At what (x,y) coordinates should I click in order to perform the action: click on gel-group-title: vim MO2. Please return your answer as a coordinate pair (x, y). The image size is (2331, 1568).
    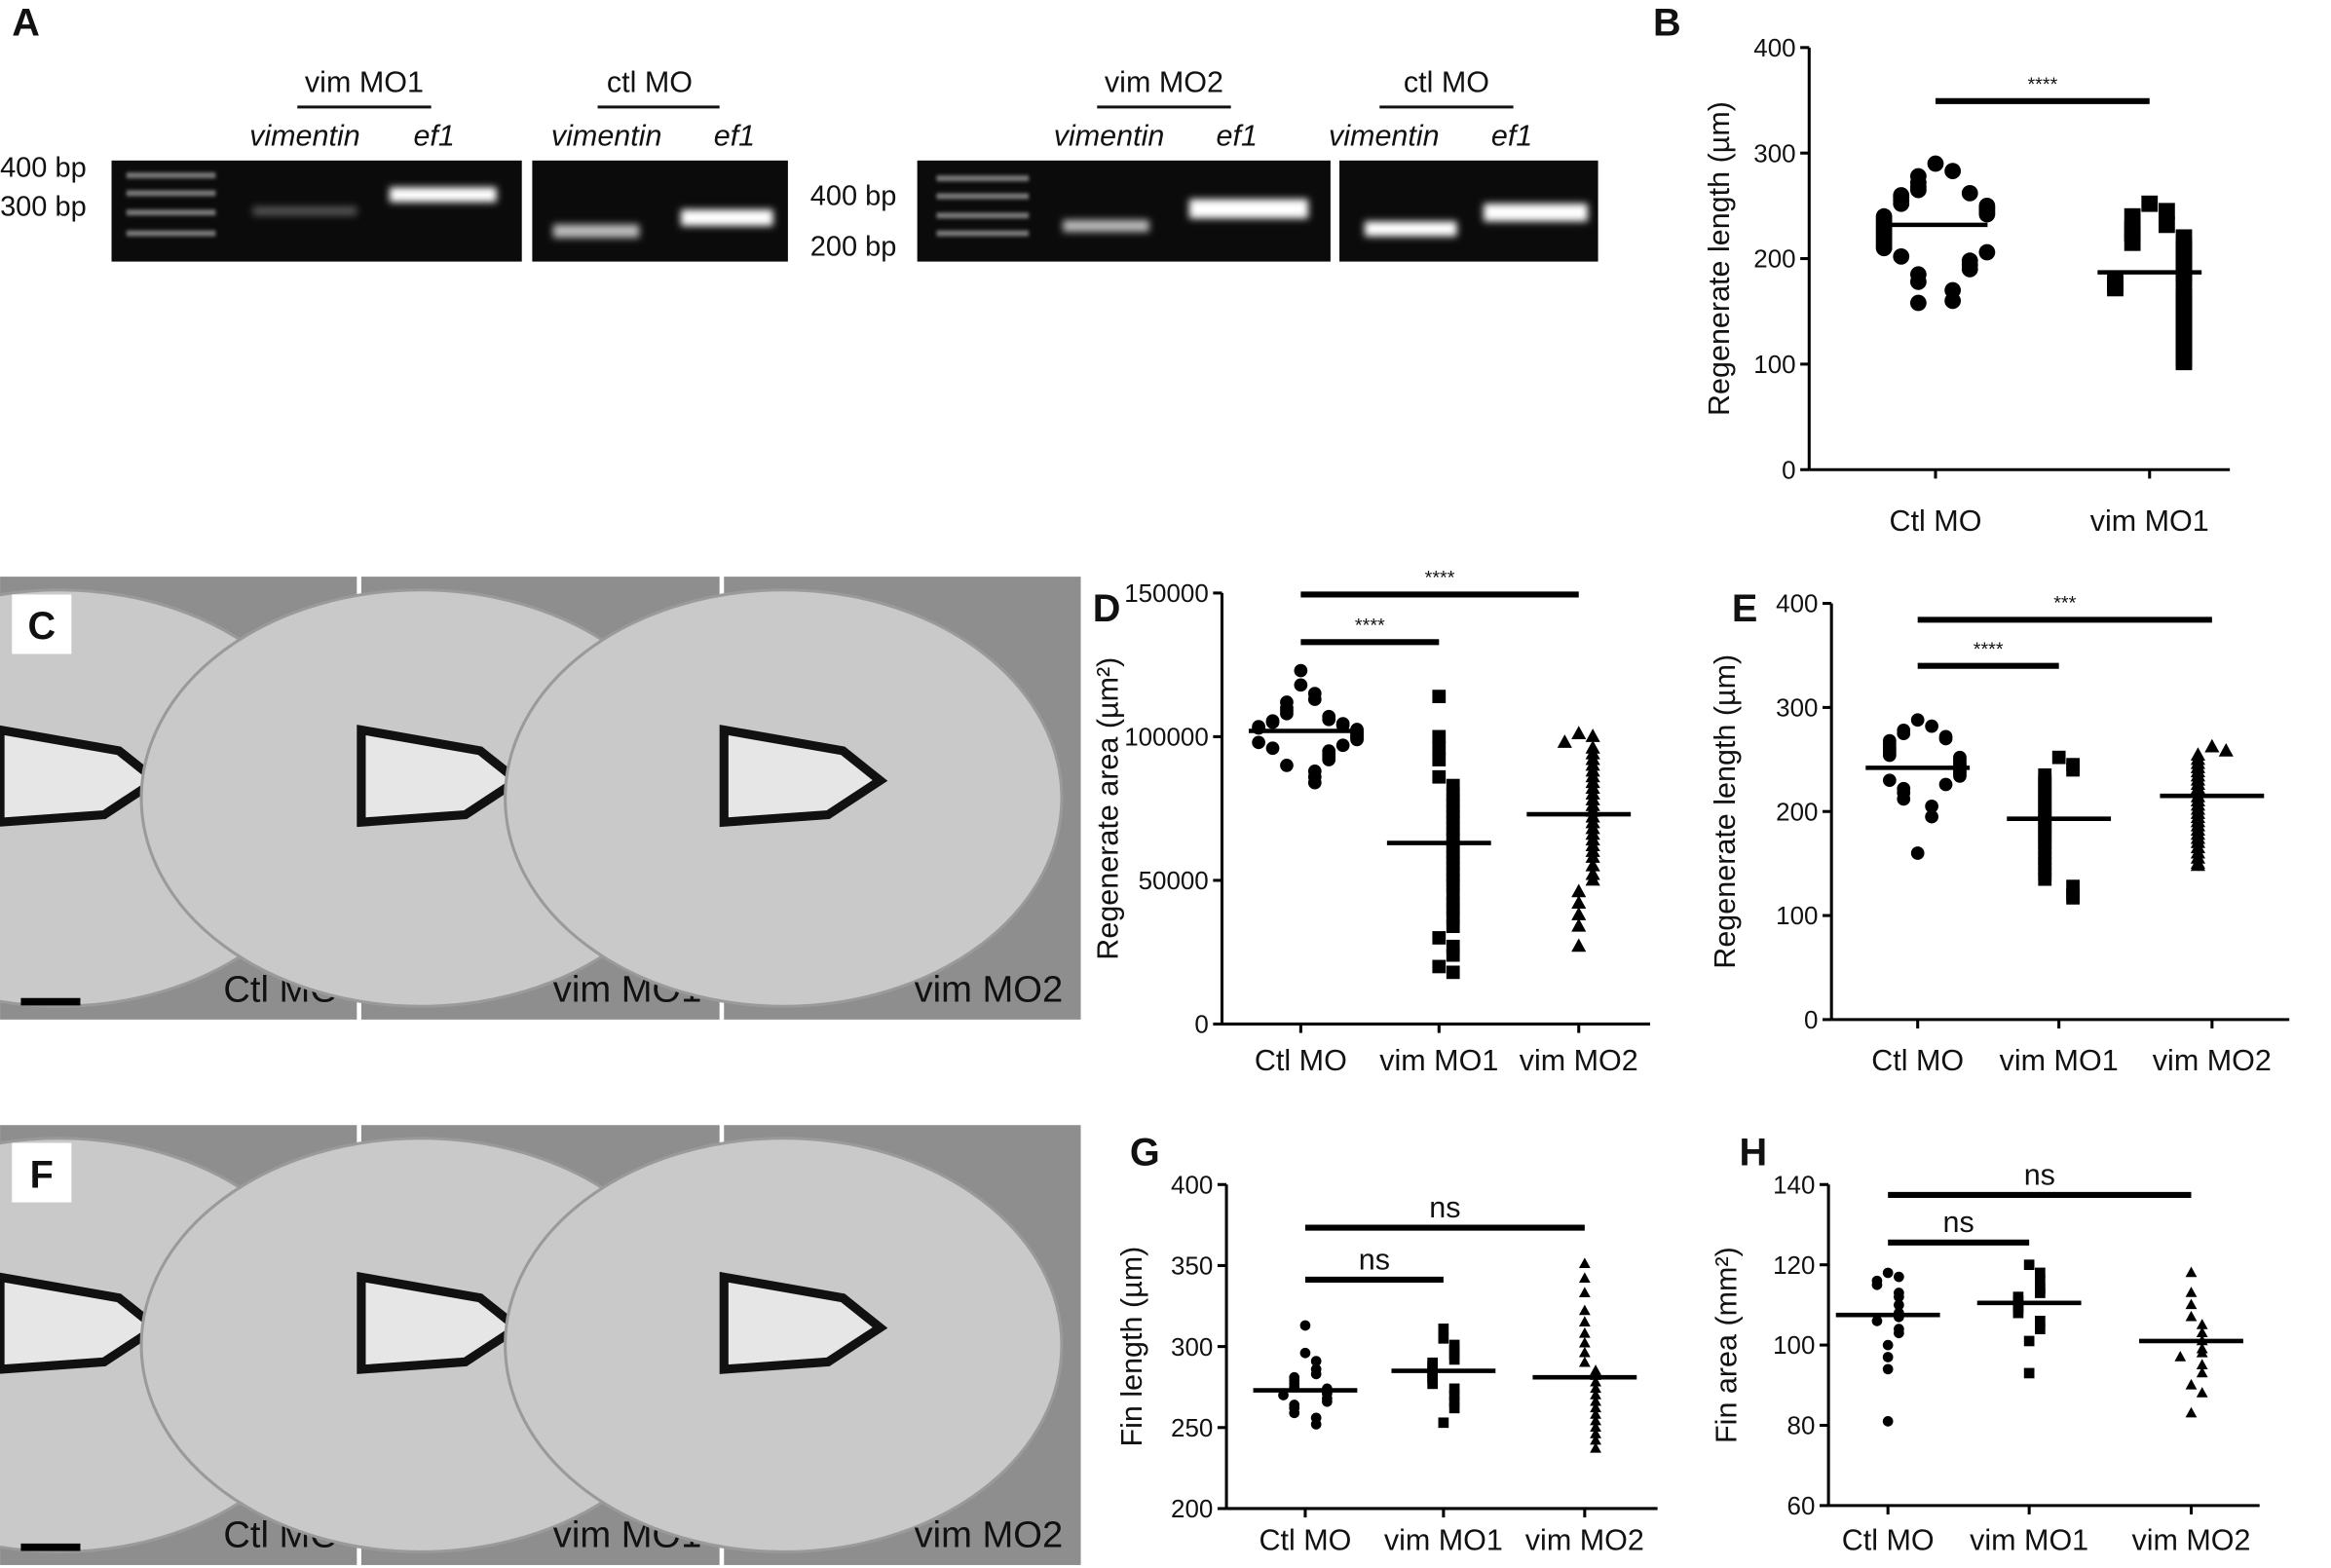
    Looking at the image, I should click on (1164, 82).